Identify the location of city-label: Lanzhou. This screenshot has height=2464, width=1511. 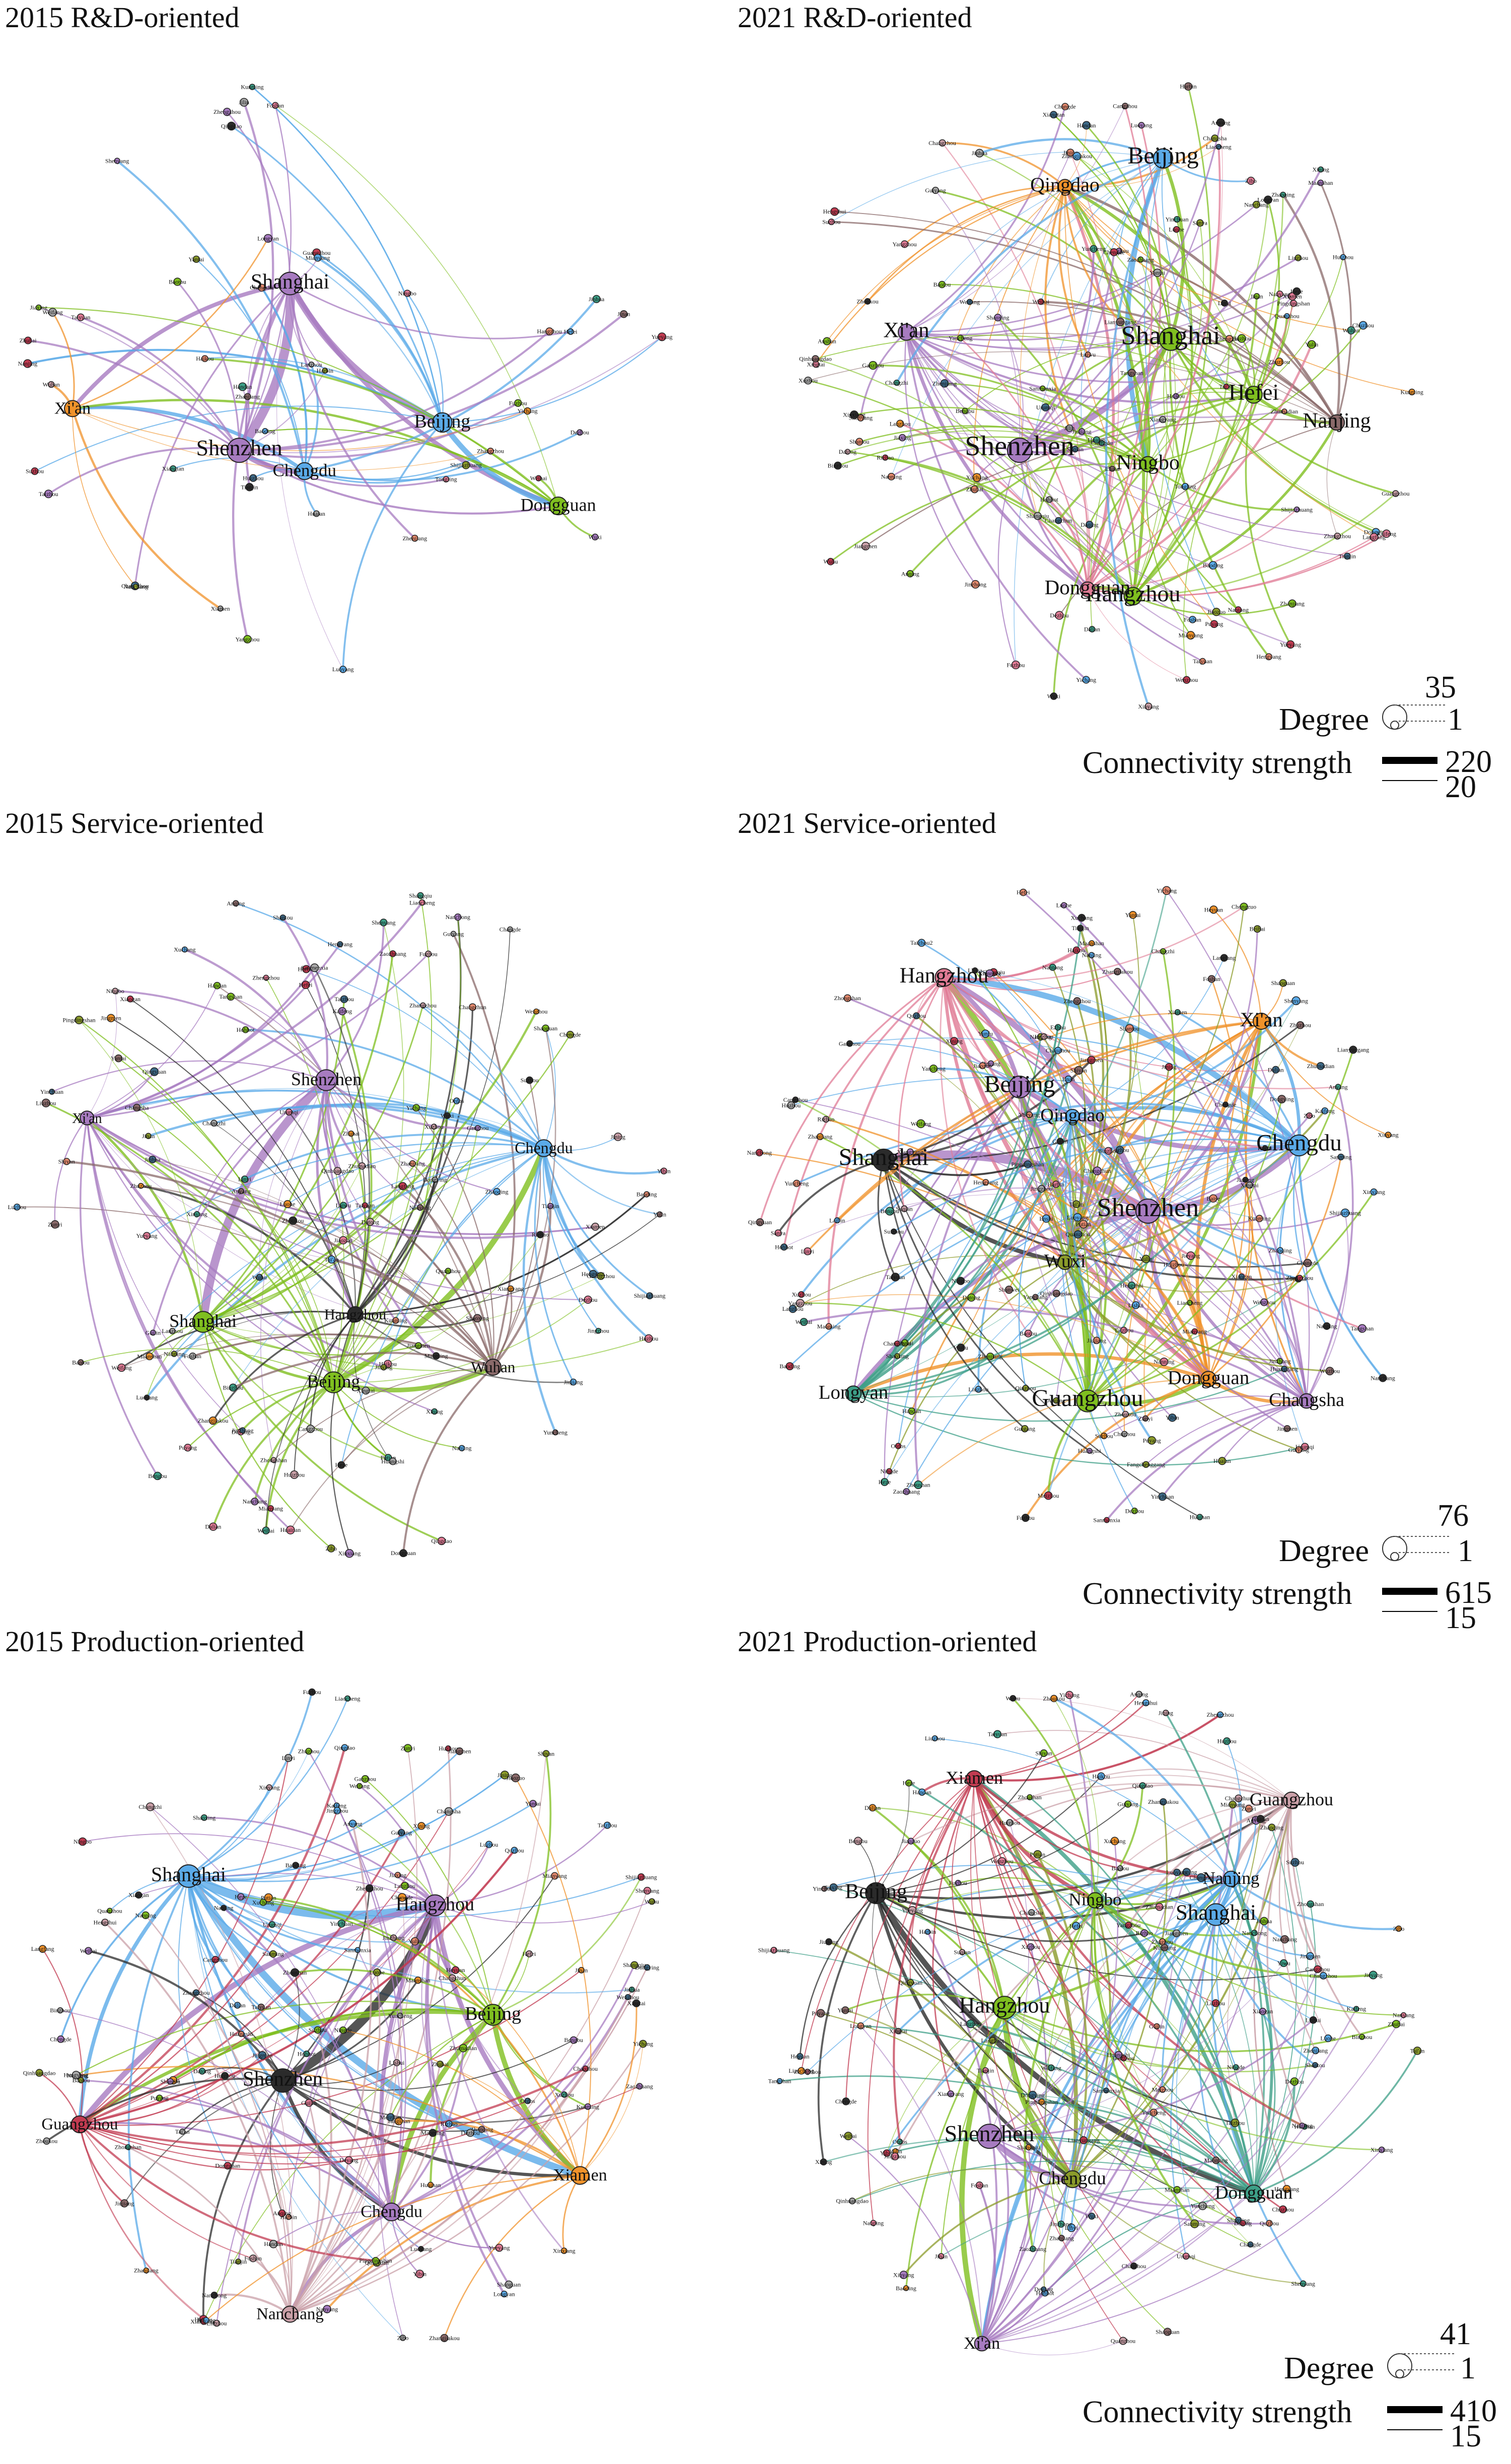
(311, 365).